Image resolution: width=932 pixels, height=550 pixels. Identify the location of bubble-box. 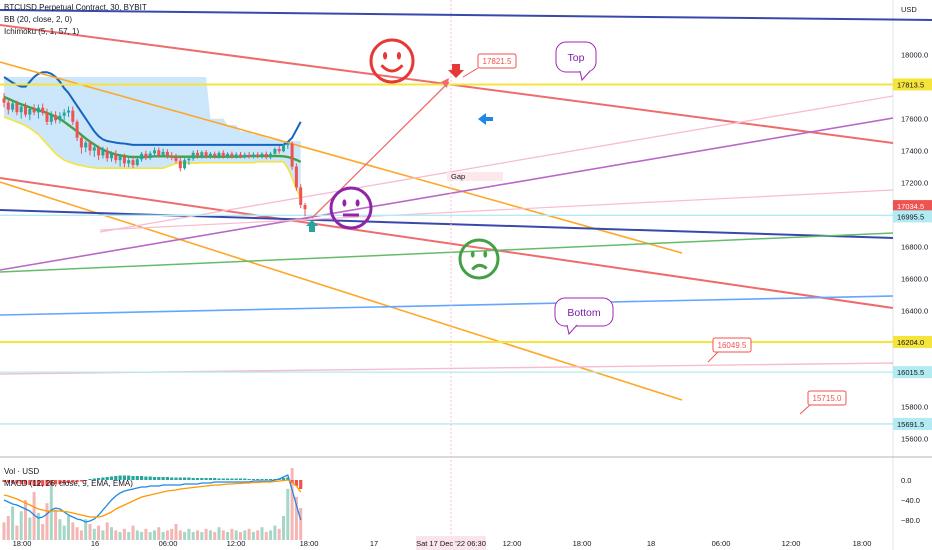
(576, 57).